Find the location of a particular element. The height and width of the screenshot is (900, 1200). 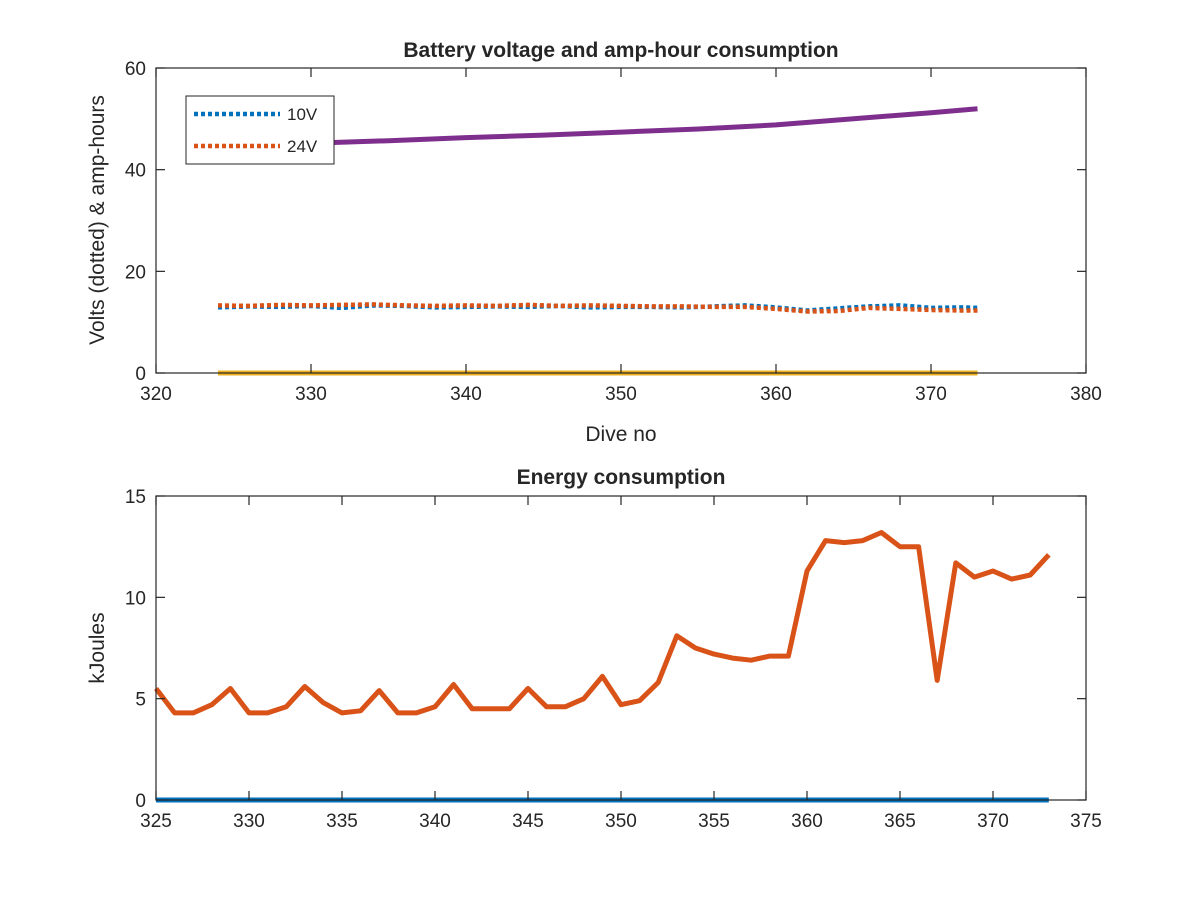

voltage-x-tick-label: 380 is located at coordinates (1086, 394).